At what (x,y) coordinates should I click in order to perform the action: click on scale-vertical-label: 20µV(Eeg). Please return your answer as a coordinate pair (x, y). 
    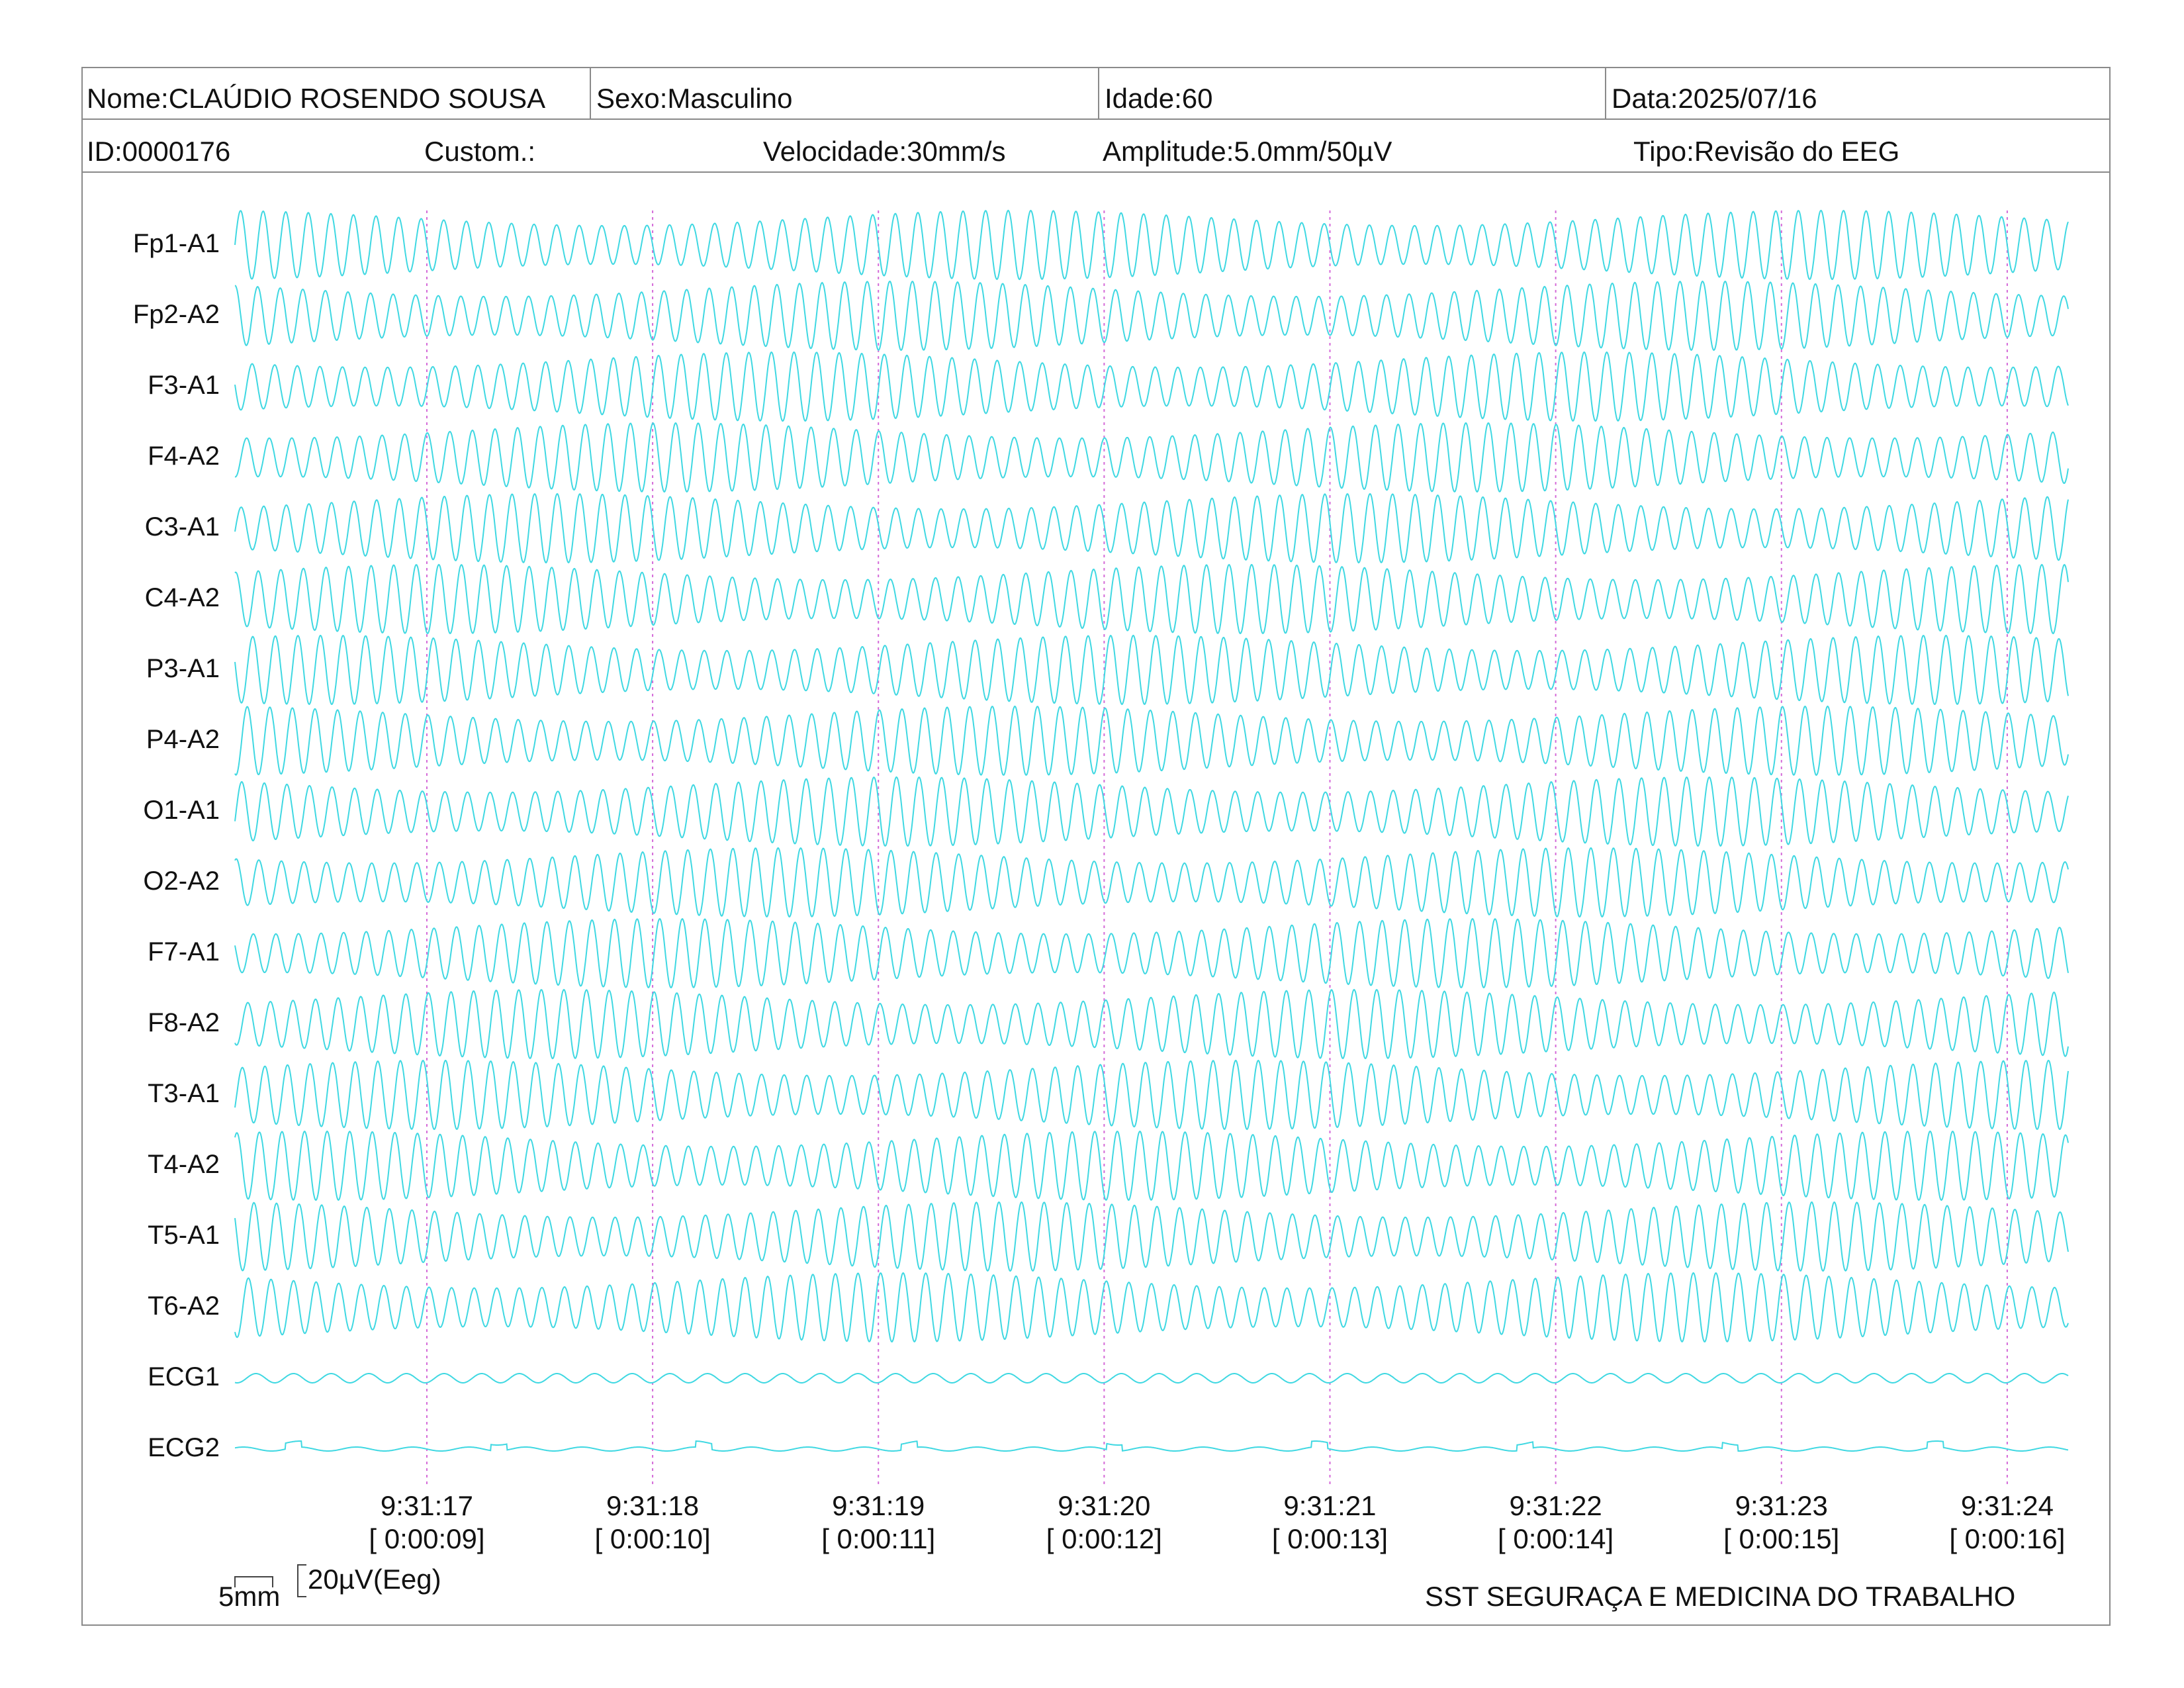
    Looking at the image, I should click on (375, 1579).